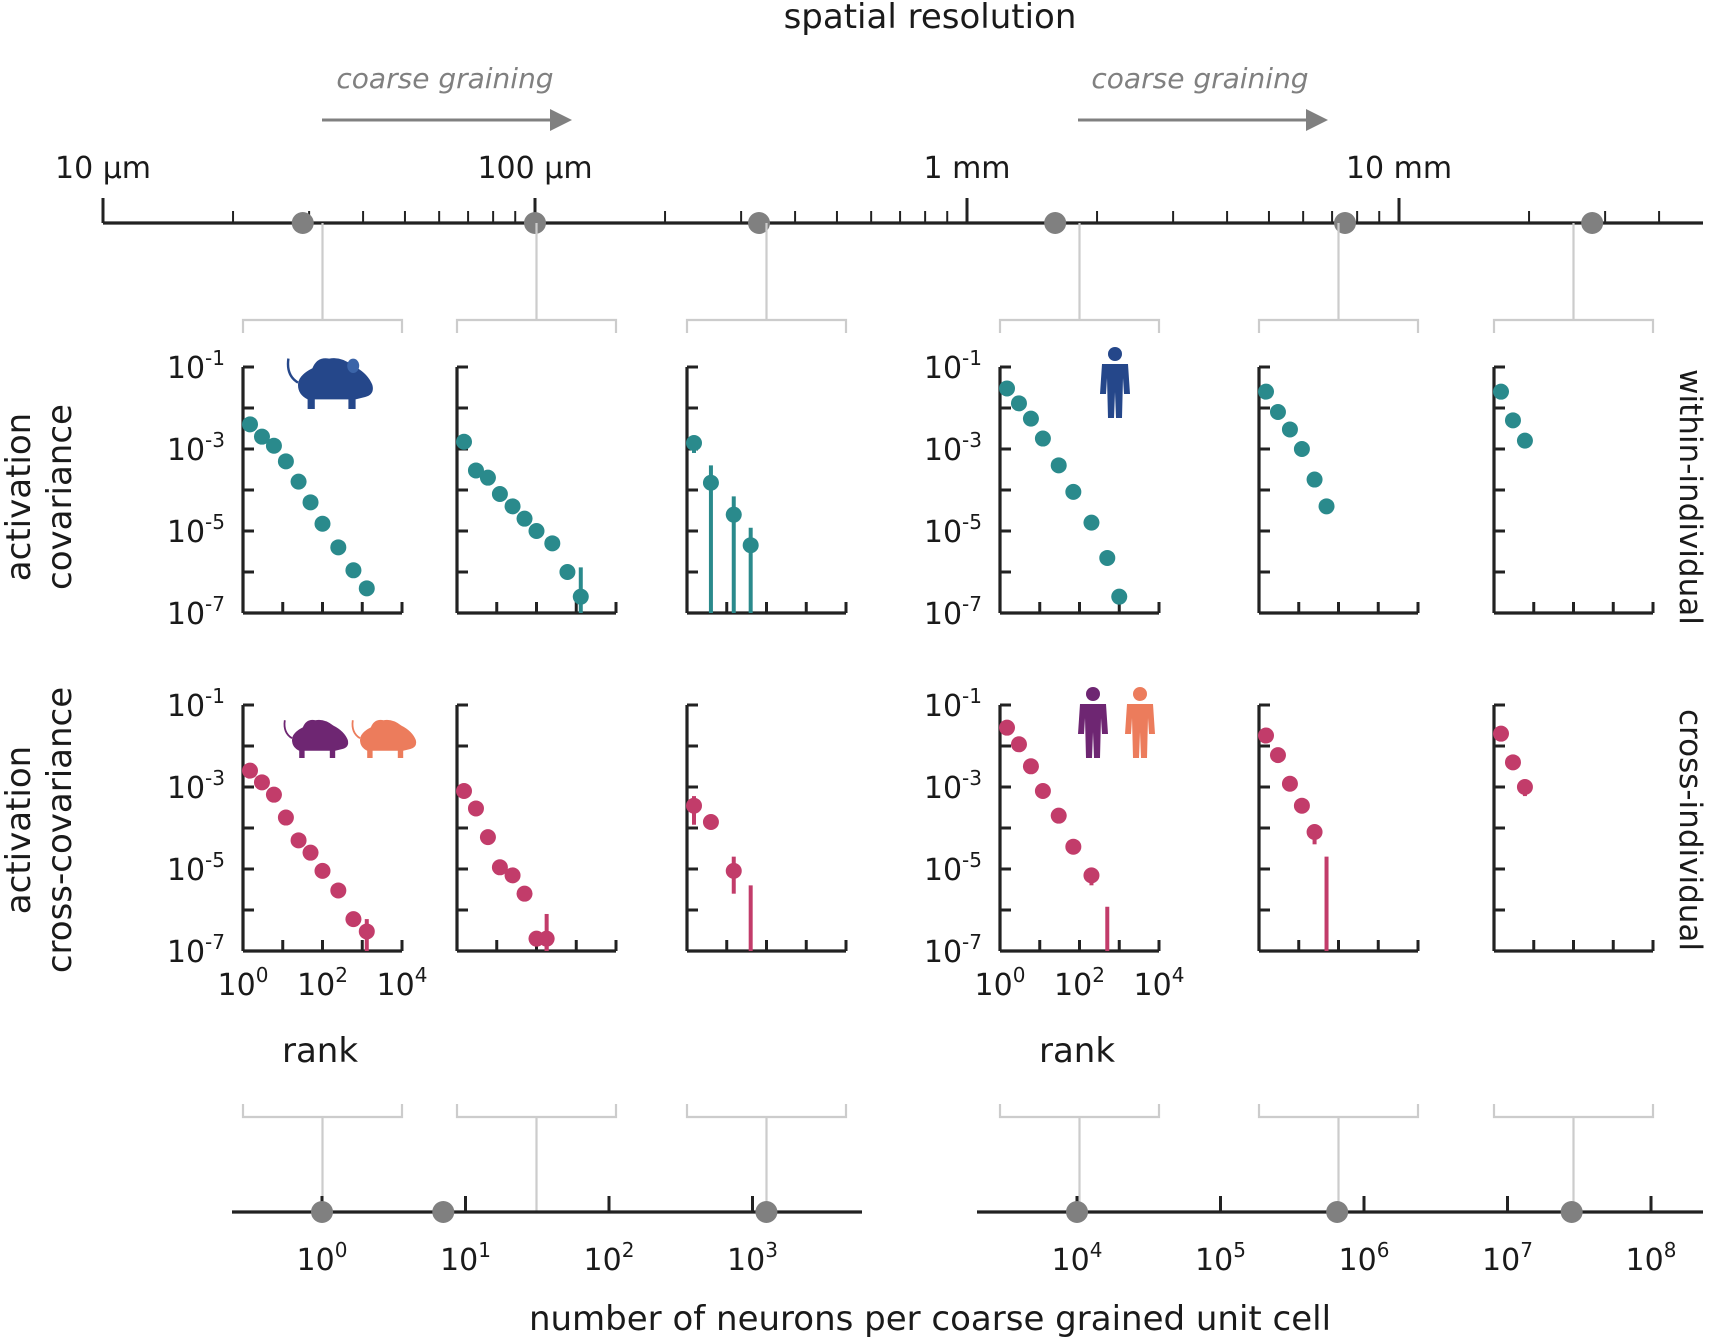 This screenshot has height=1338, width=1713. What do you see at coordinates (1199, 78) in the screenshot?
I see `coarse-label-right: coarse graining` at bounding box center [1199, 78].